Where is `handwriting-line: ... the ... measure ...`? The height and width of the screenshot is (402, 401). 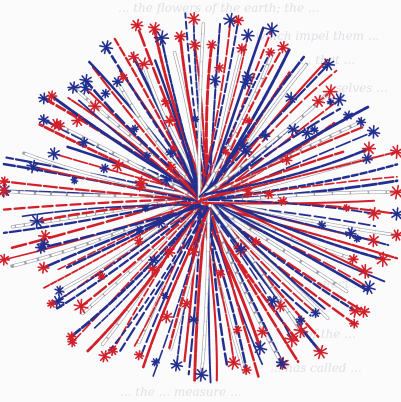 handwriting-line: ... the ... measure ... is located at coordinates (181, 392).